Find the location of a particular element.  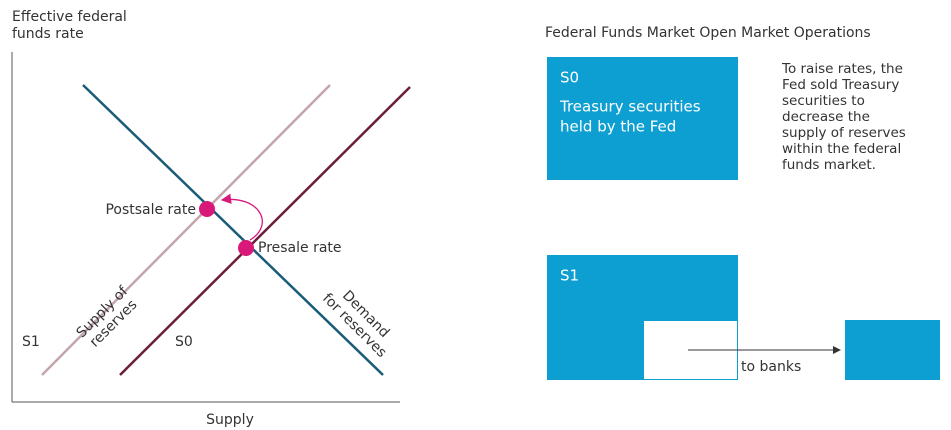

description-line: securities to is located at coordinates (823, 101).